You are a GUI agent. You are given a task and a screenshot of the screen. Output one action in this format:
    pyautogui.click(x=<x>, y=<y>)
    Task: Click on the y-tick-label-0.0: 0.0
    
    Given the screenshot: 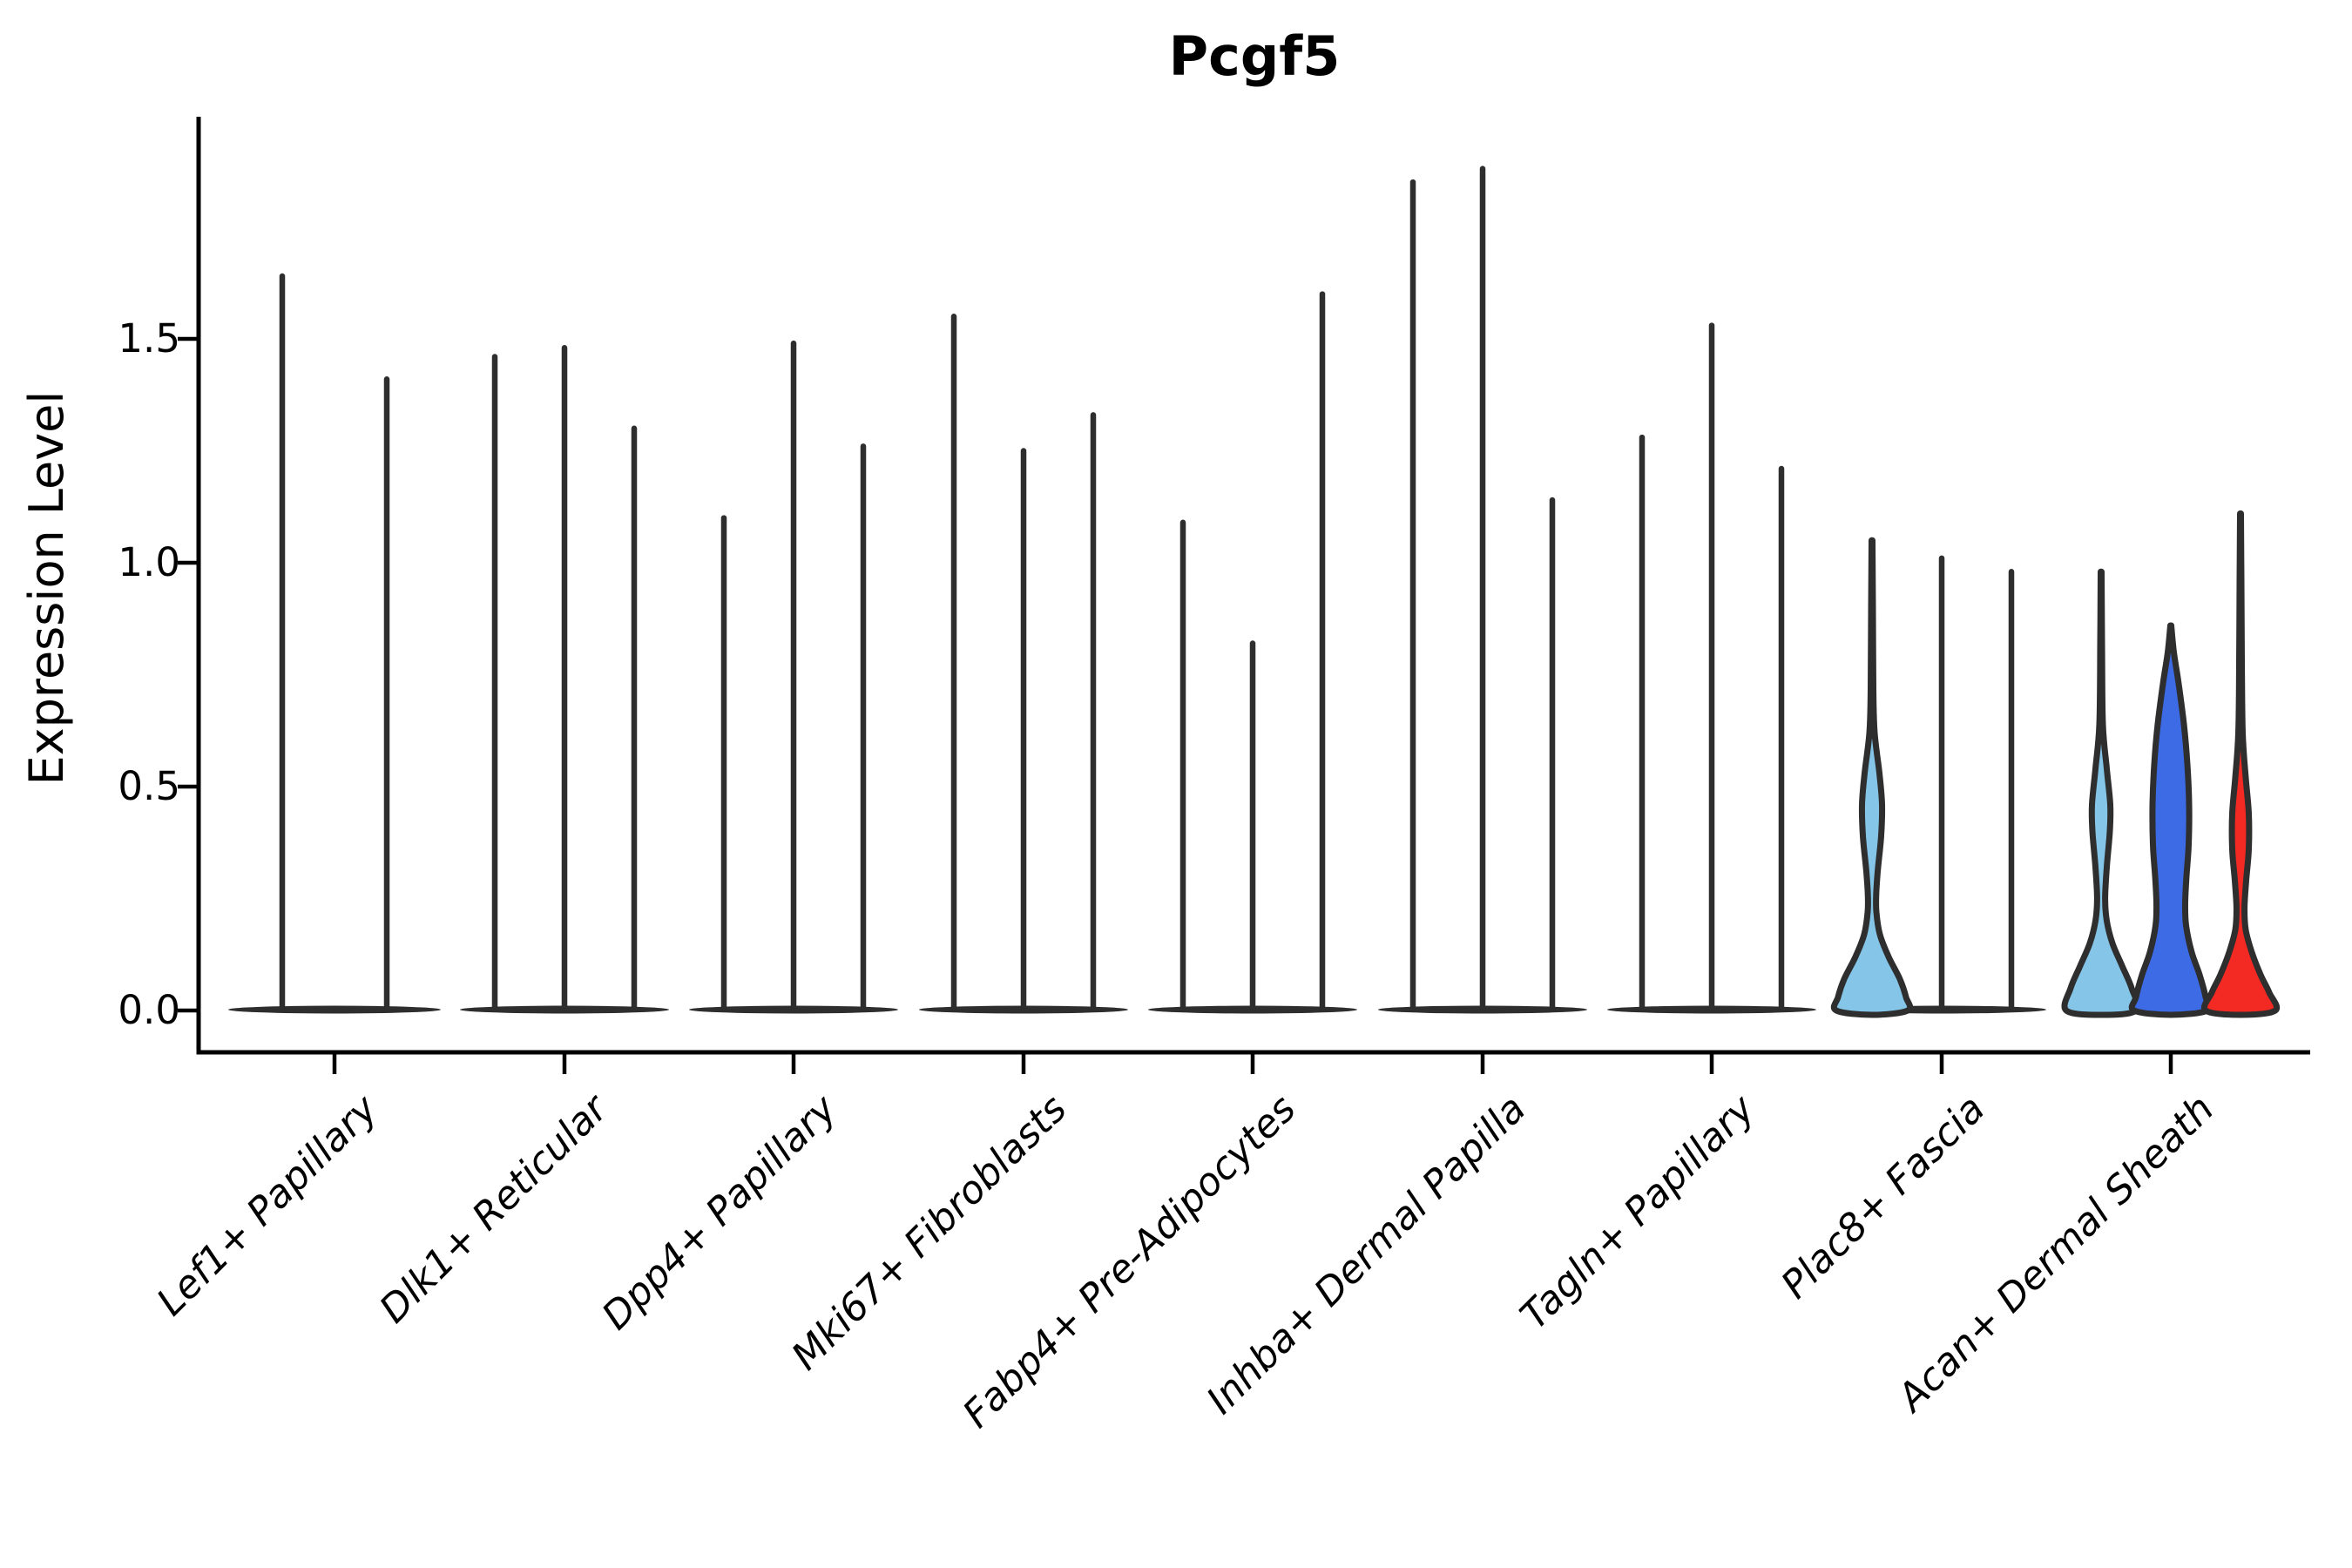 What is the action you would take?
    pyautogui.click(x=149, y=1010)
    